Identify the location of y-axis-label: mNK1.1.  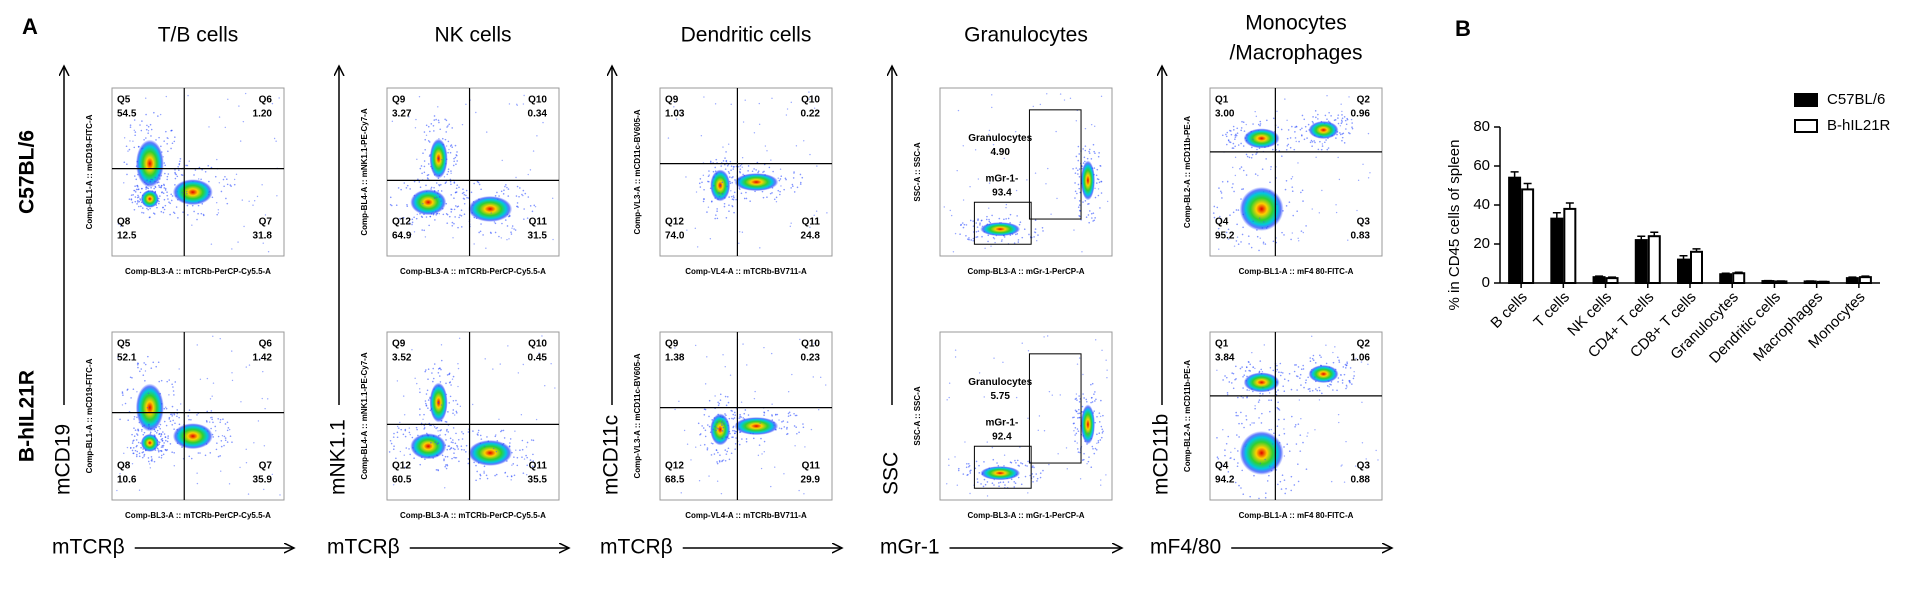
(338, 457).